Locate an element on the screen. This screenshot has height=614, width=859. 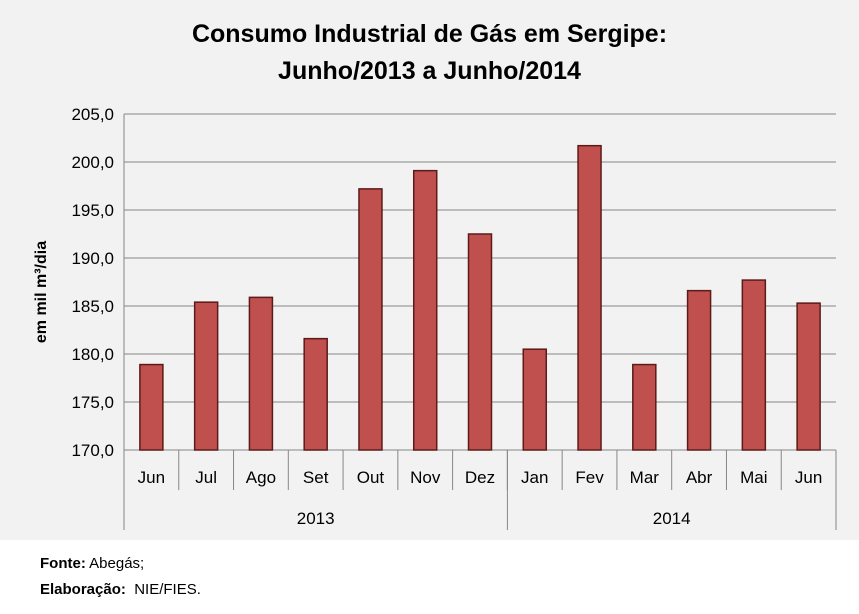
x-tick-label: Mai is located at coordinates (753, 477).